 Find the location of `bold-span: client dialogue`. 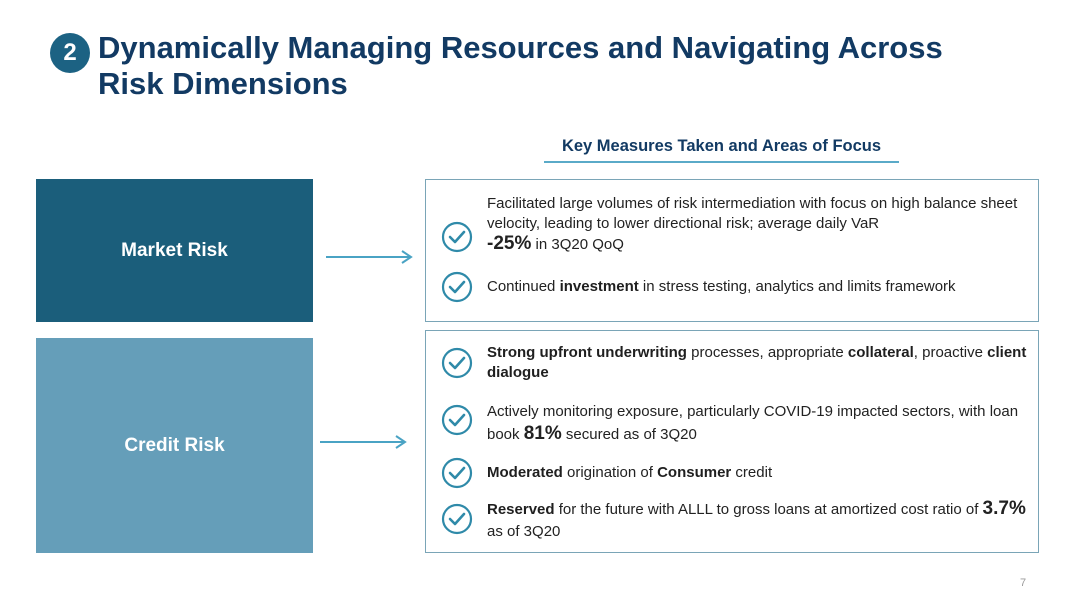

bold-span: client dialogue is located at coordinates (757, 362).